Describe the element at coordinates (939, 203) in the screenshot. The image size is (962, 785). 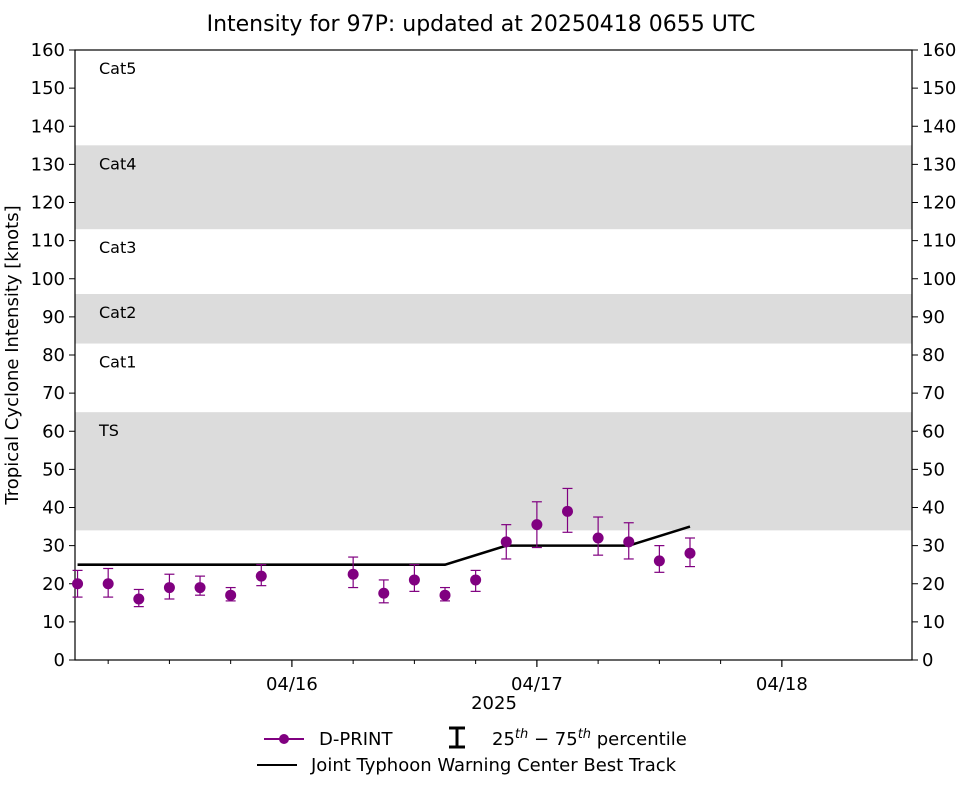
I see `y-tick-label-right: 120` at that location.